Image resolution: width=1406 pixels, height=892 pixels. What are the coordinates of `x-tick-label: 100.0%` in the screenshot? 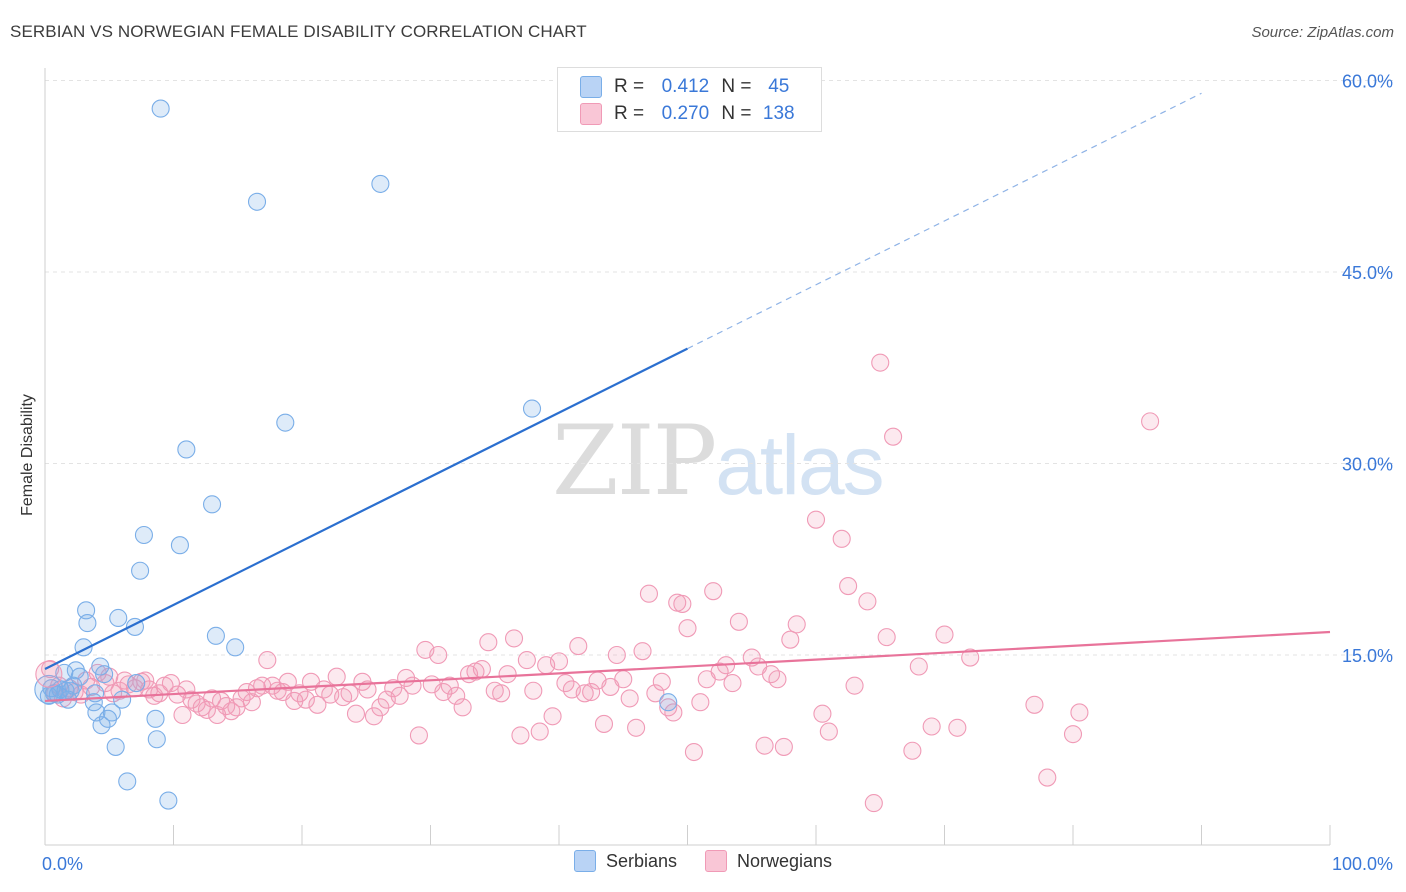 It's located at (1362, 864).